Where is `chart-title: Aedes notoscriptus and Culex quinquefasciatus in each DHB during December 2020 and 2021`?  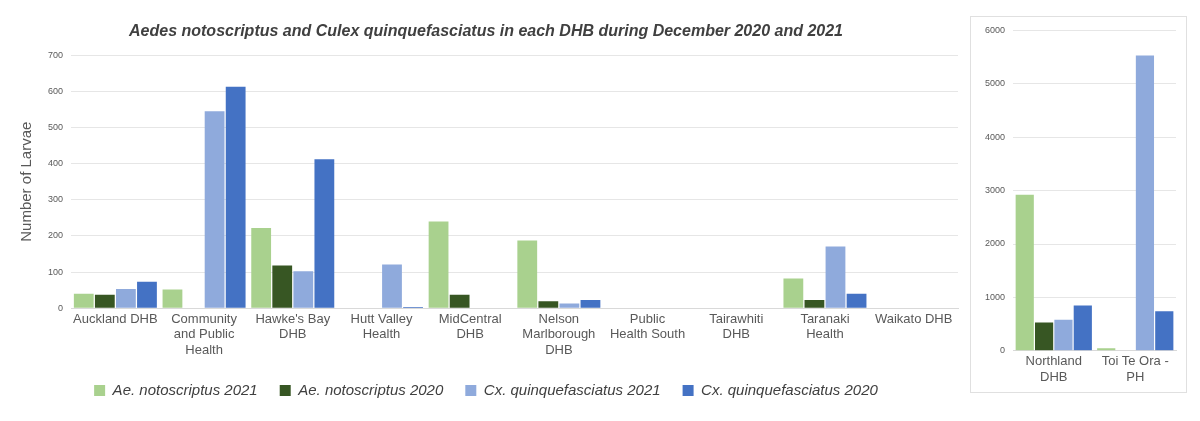 chart-title: Aedes notoscriptus and Culex quinquefasciatus in each DHB during December 2020 and 2021 is located at coordinates (486, 31).